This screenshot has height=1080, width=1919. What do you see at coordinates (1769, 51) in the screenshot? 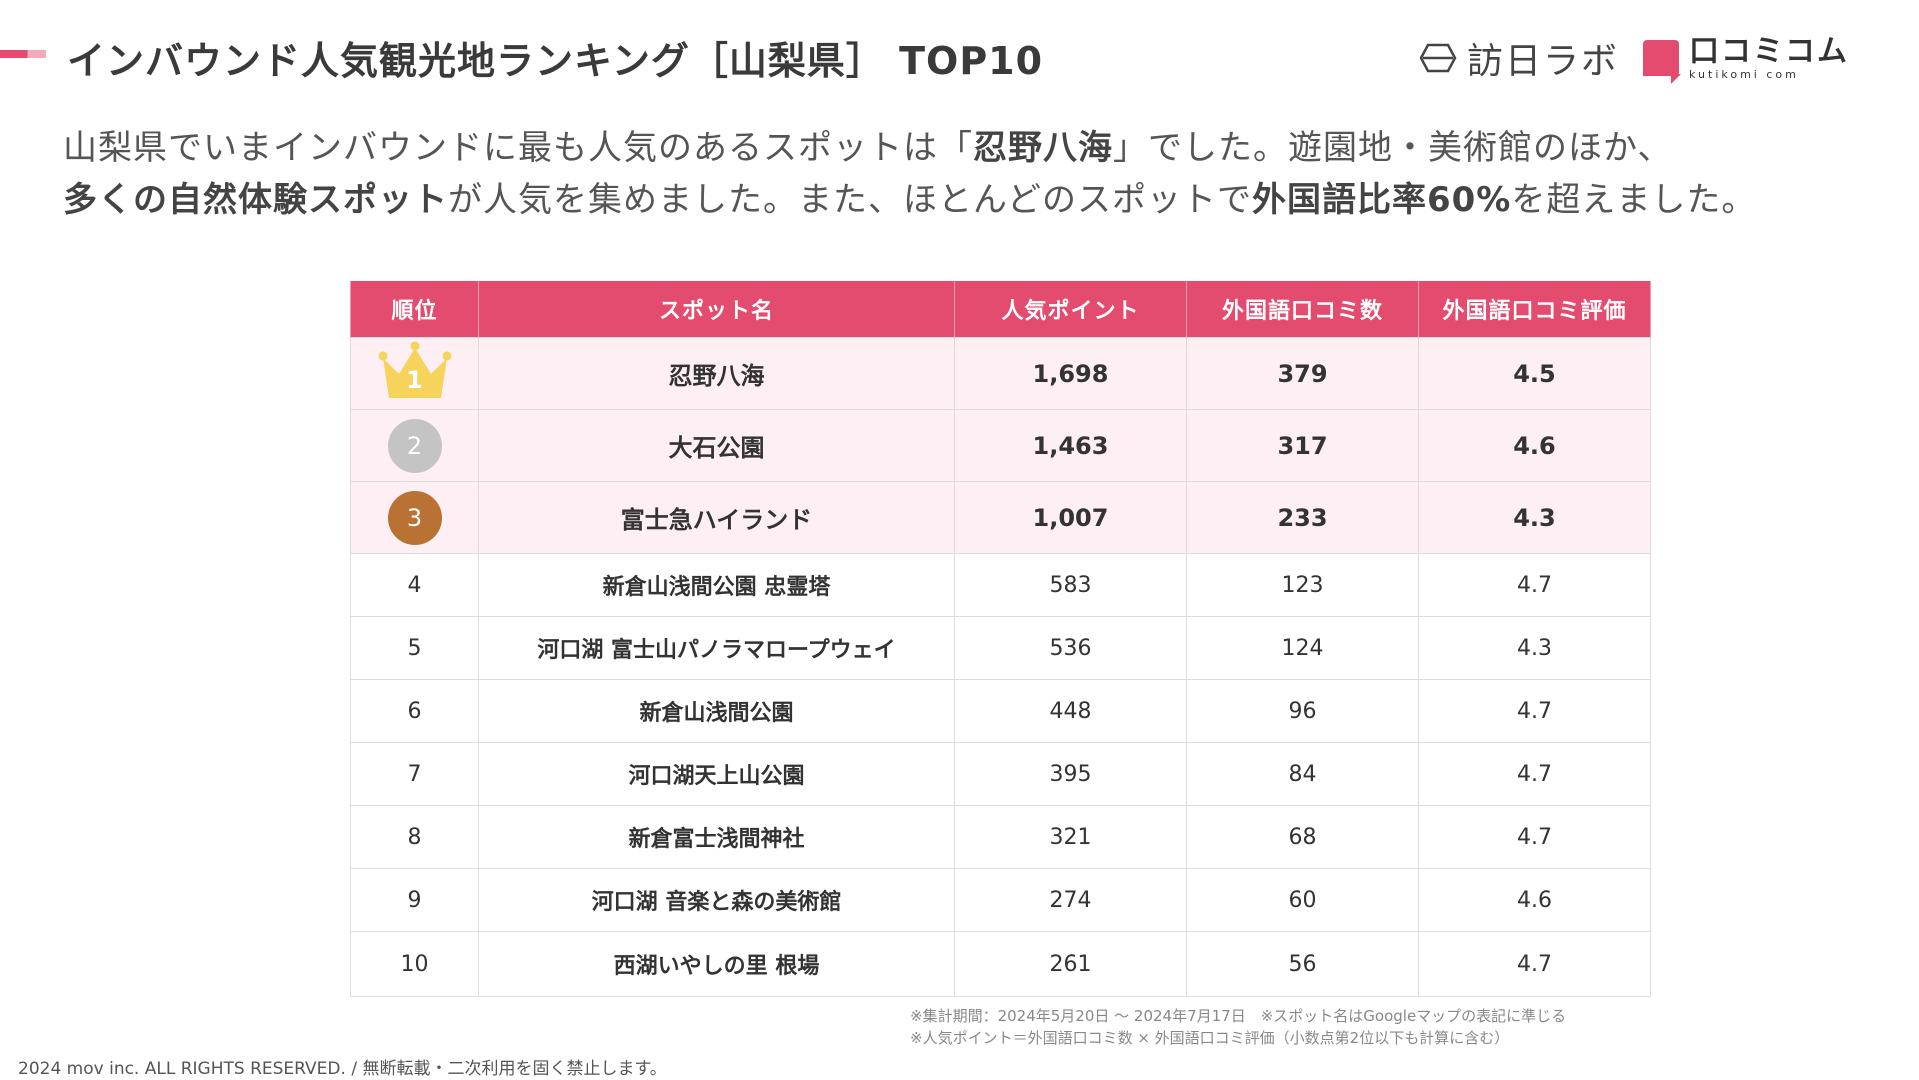
I see `kuchikomi-logo-text: 口コミコム` at bounding box center [1769, 51].